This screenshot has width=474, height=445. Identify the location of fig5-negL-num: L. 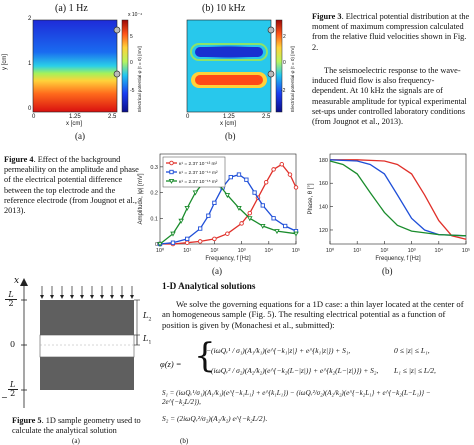
(12, 385).